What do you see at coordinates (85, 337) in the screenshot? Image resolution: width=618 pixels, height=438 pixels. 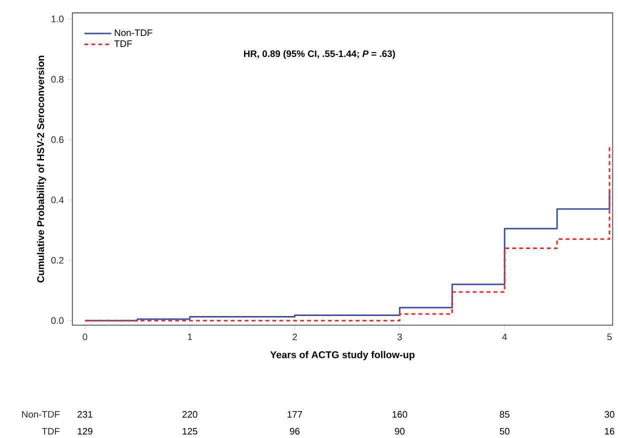 I see `x-tick-label: 0` at bounding box center [85, 337].